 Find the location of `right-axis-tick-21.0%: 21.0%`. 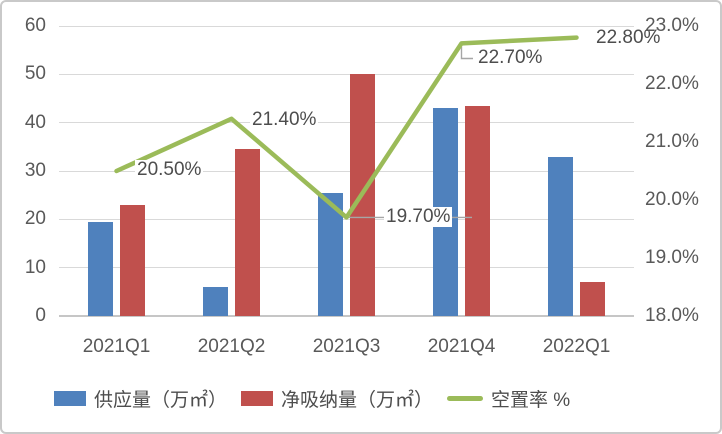

right-axis-tick-21.0%: 21.0% is located at coordinates (672, 141).